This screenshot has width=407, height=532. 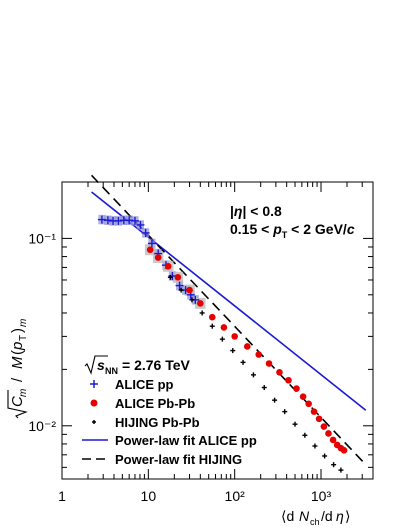 What do you see at coordinates (96, 365) in the screenshot?
I see `energy-sqrt-sign` at bounding box center [96, 365].